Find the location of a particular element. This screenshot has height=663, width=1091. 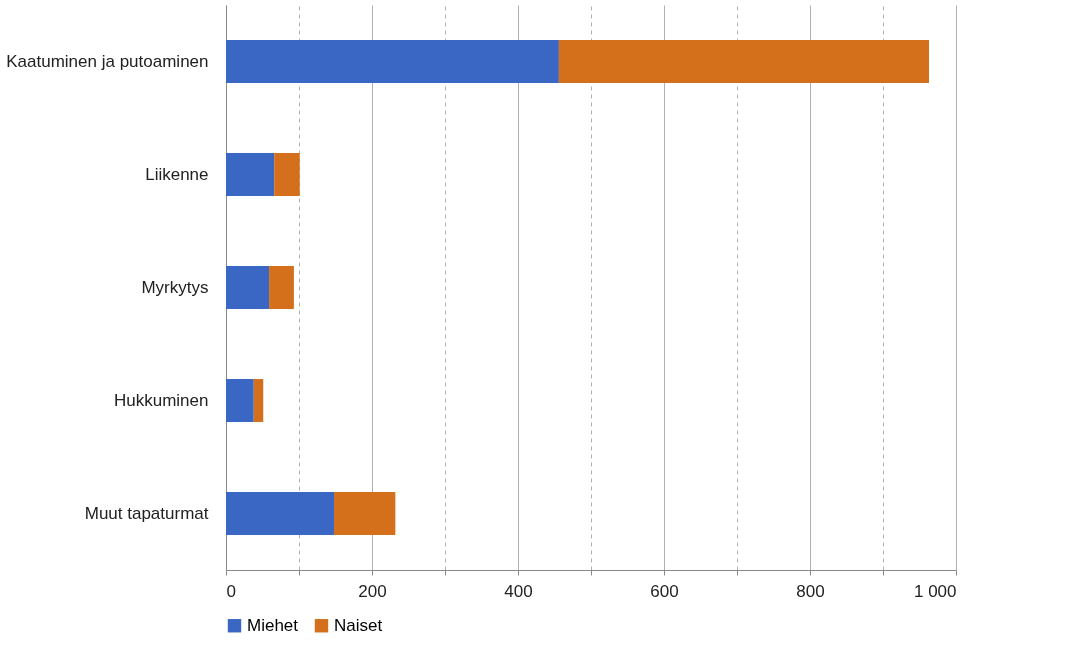

x-tick-label: 1 000 is located at coordinates (935, 591).